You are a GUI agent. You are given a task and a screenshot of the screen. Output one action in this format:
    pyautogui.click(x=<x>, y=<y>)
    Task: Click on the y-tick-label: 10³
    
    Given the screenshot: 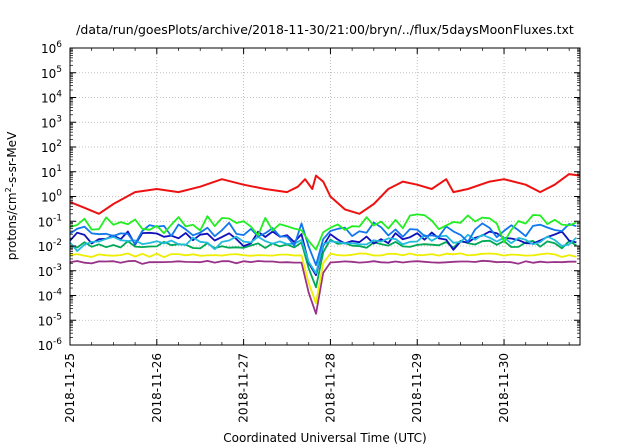 What is the action you would take?
    pyautogui.click(x=51, y=122)
    